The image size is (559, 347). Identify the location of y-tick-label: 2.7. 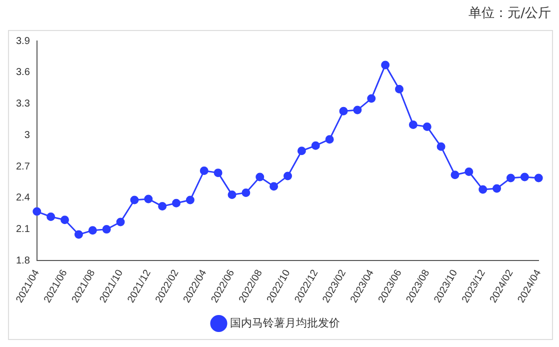
(23, 166).